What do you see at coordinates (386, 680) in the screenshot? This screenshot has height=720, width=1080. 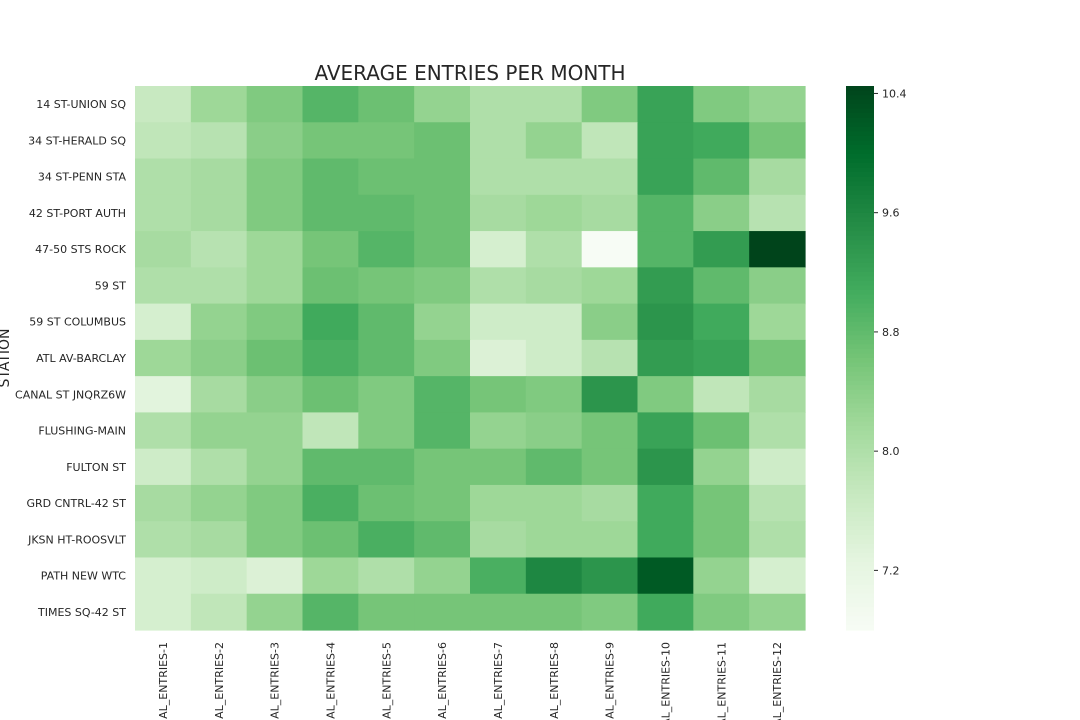 I see `column-tick-label: AL_ENTRIES-5` at bounding box center [386, 680].